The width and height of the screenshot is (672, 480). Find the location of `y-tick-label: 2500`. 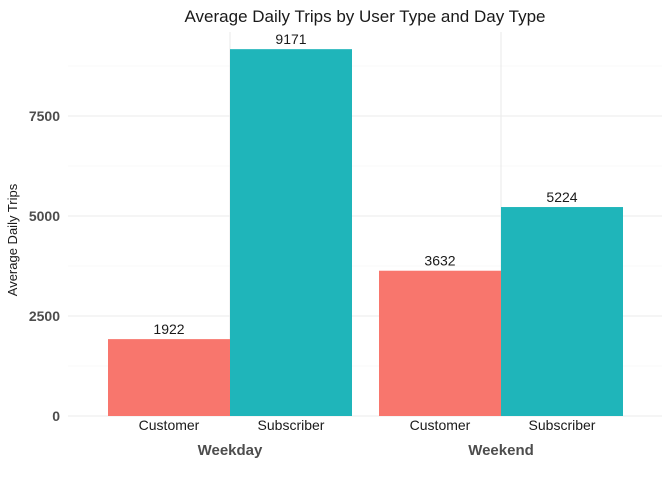

y-tick-label: 2500 is located at coordinates (44, 316).